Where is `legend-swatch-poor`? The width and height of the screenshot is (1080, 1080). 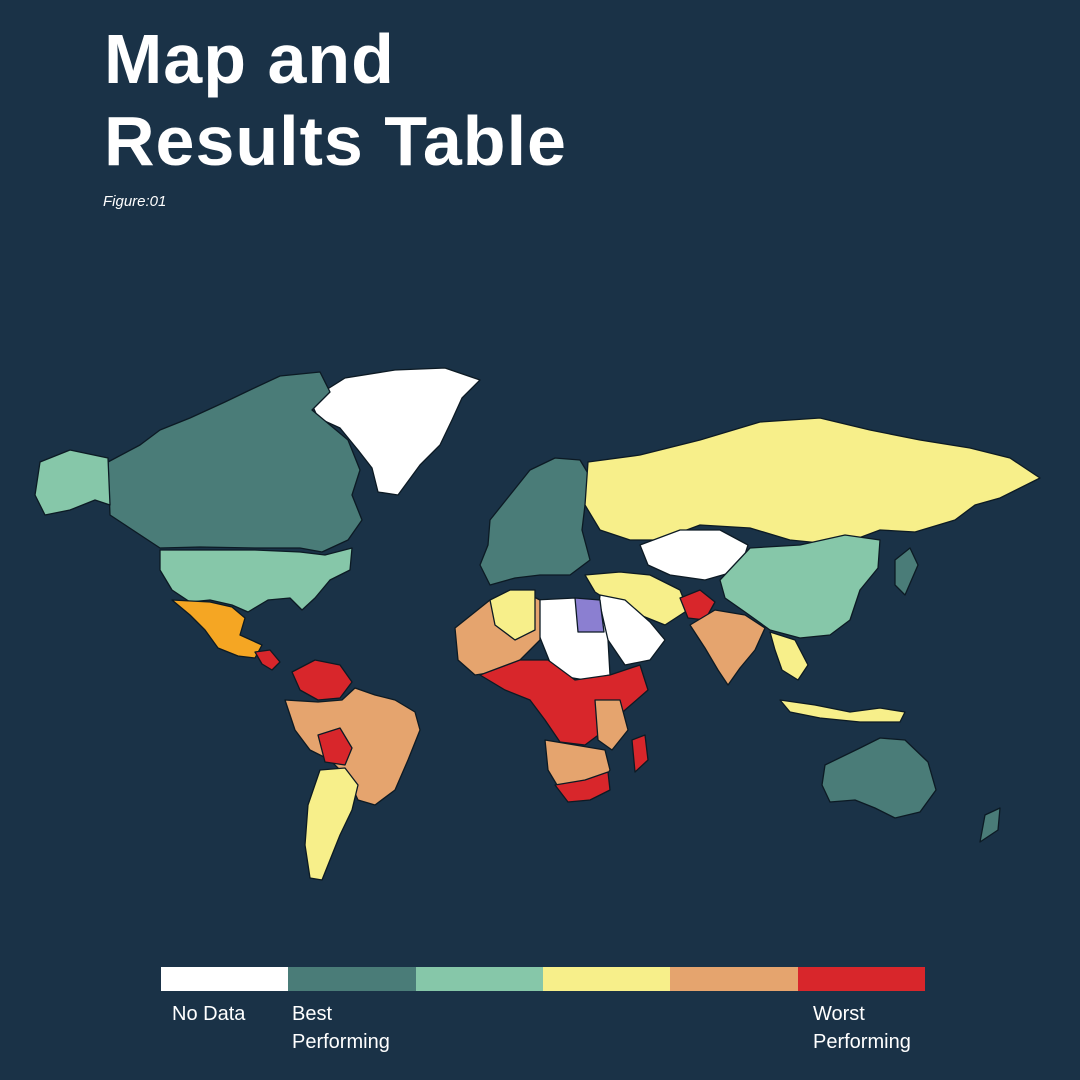 legend-swatch-poor is located at coordinates (734, 979).